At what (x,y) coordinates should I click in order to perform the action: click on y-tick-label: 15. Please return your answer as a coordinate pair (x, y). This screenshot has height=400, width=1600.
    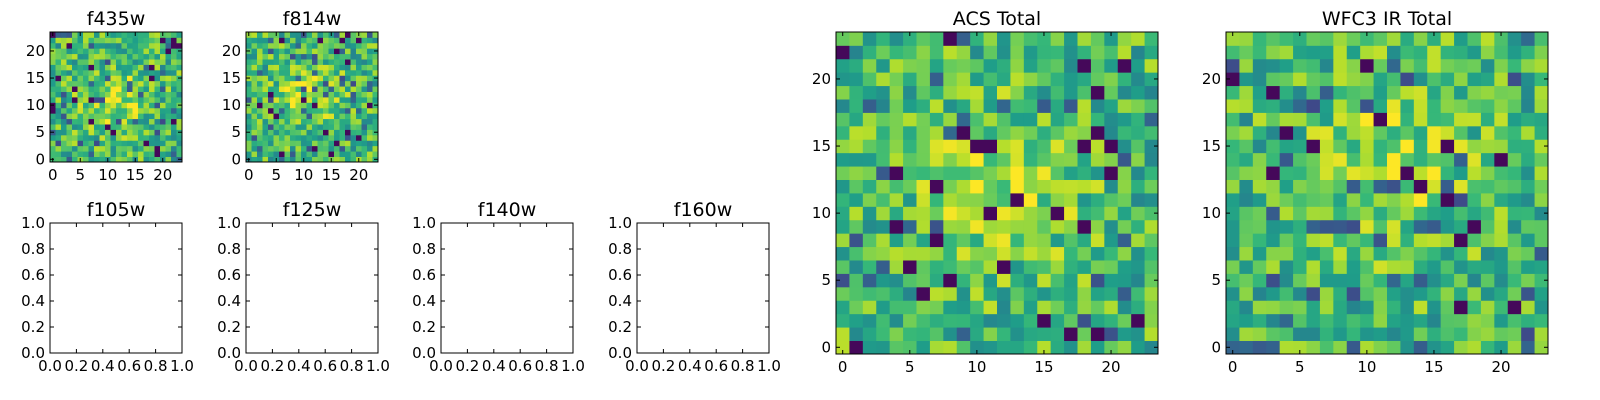
    Looking at the image, I should click on (231, 78).